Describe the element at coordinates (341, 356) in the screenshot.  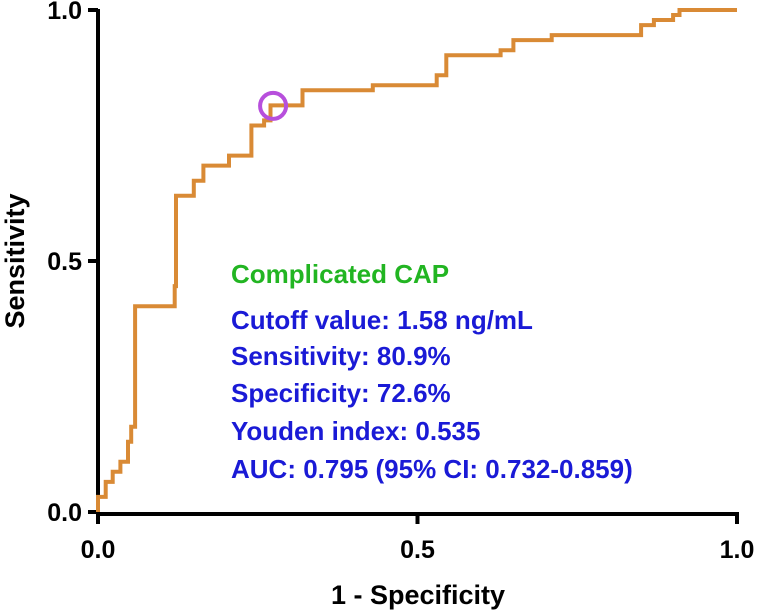
I see `annotation-sensitivity: Sensitivity: 80.9%` at that location.